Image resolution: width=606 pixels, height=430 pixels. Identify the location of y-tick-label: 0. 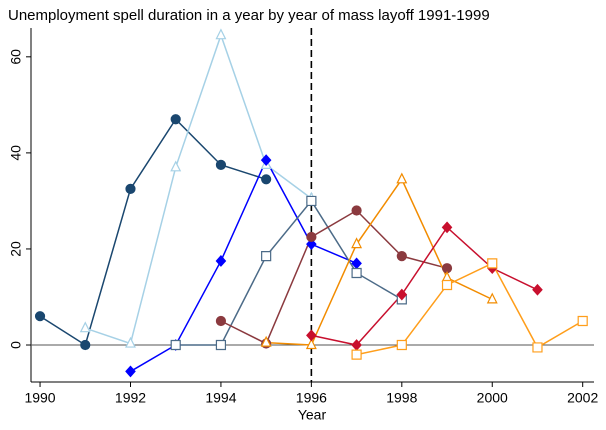
(16, 345).